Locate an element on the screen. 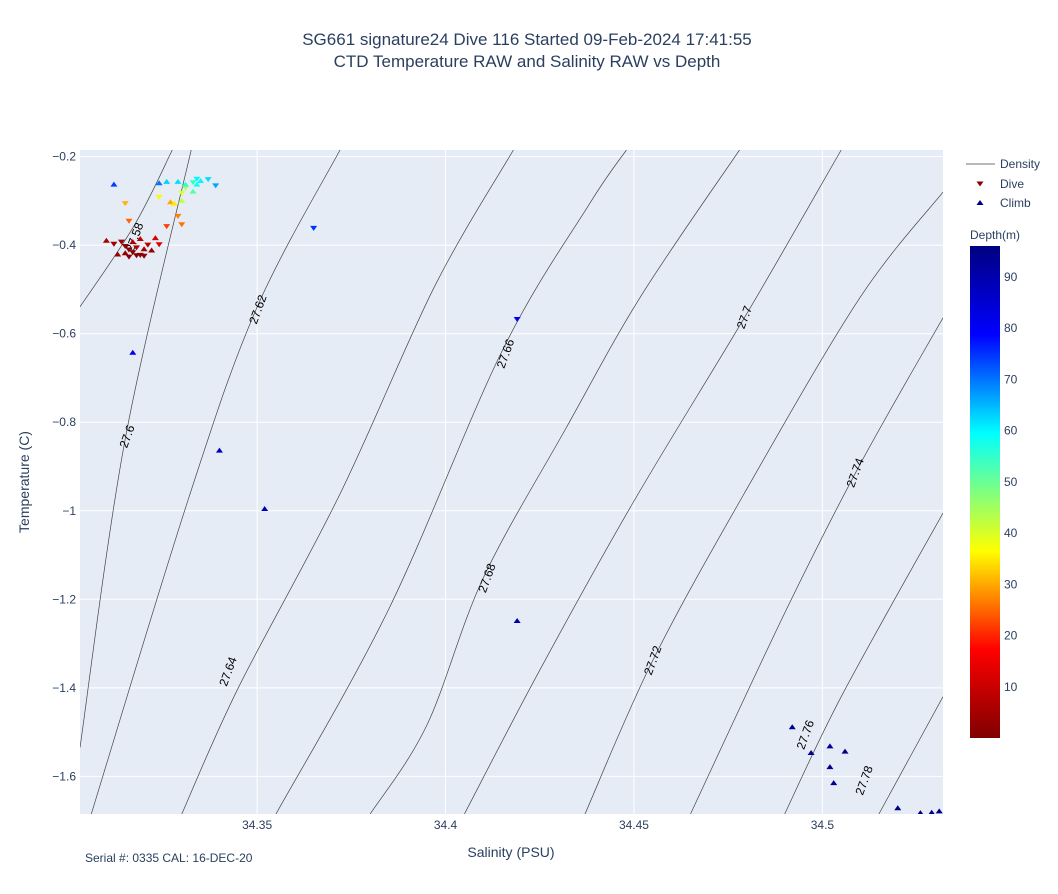 The width and height of the screenshot is (1058, 894). colorbar-tick-label: 20 is located at coordinates (1011, 636).